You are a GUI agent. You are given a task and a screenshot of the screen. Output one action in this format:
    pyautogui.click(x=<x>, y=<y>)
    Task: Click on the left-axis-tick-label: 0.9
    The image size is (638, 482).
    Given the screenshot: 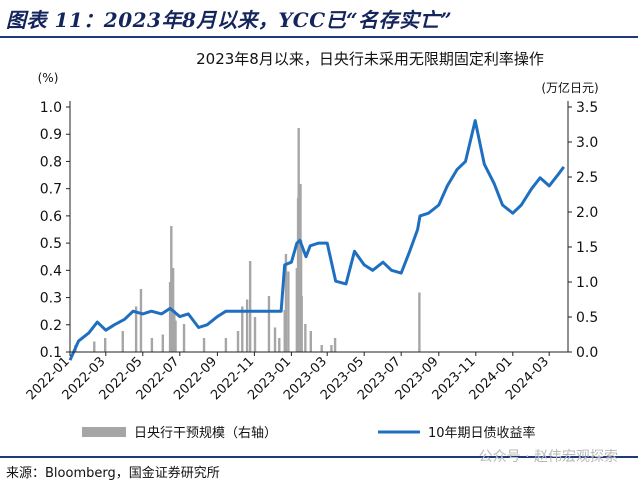 What is the action you would take?
    pyautogui.click(x=51, y=135)
    